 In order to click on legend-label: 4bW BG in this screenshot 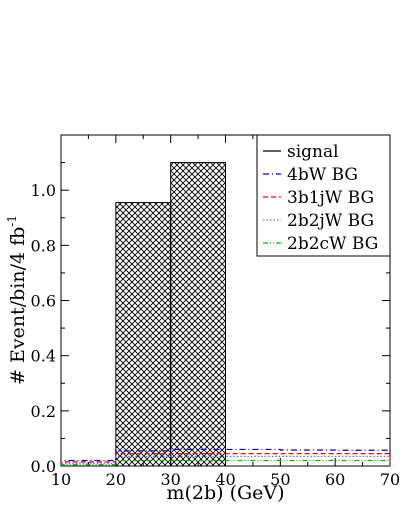, I will do `click(322, 175)`.